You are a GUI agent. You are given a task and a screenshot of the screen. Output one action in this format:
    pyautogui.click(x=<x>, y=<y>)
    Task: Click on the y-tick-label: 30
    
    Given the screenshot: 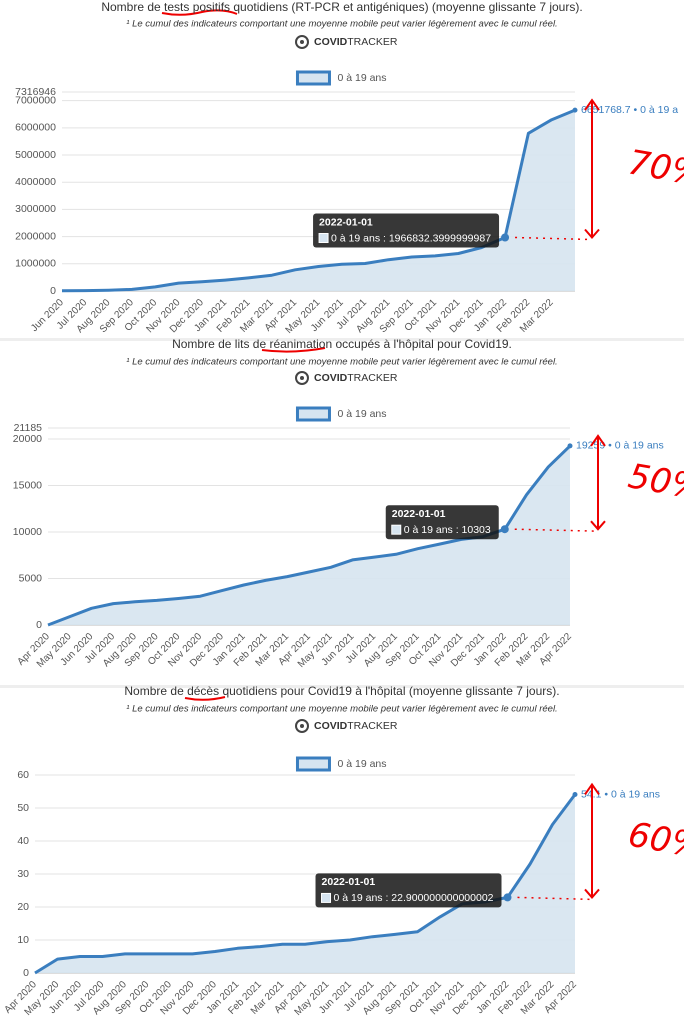 What is the action you would take?
    pyautogui.click(x=23, y=874)
    